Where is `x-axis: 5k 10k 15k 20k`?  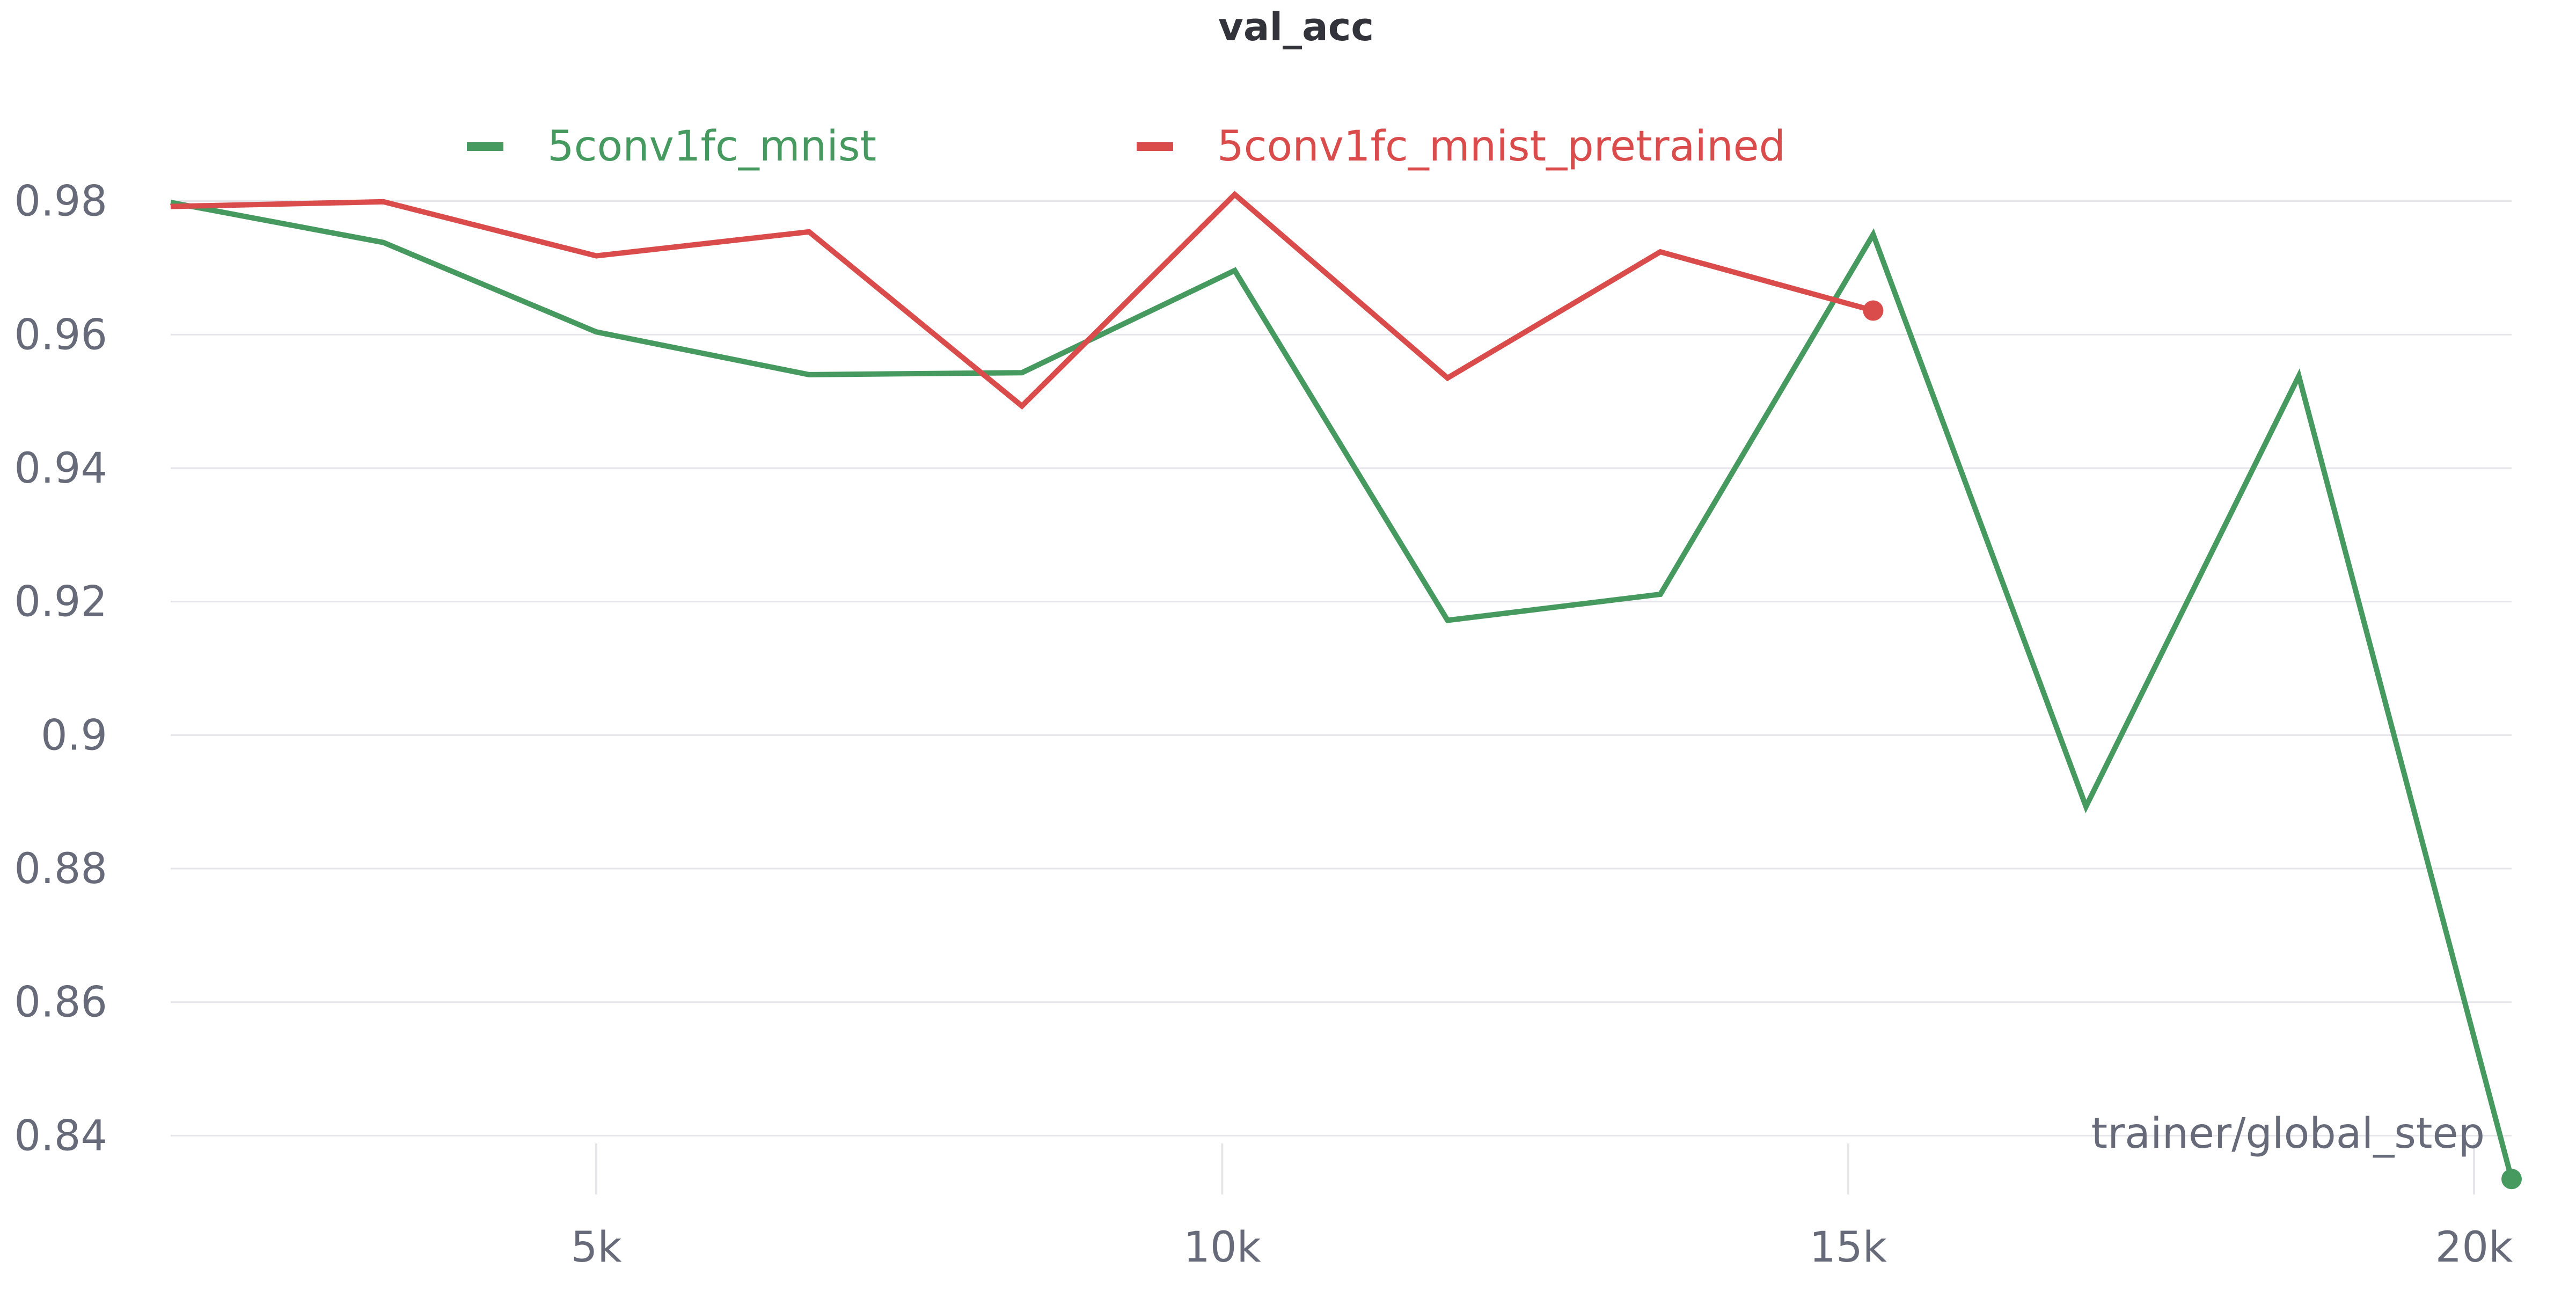
x-axis: 5k 10k 15k 20k is located at coordinates (1542, 1207).